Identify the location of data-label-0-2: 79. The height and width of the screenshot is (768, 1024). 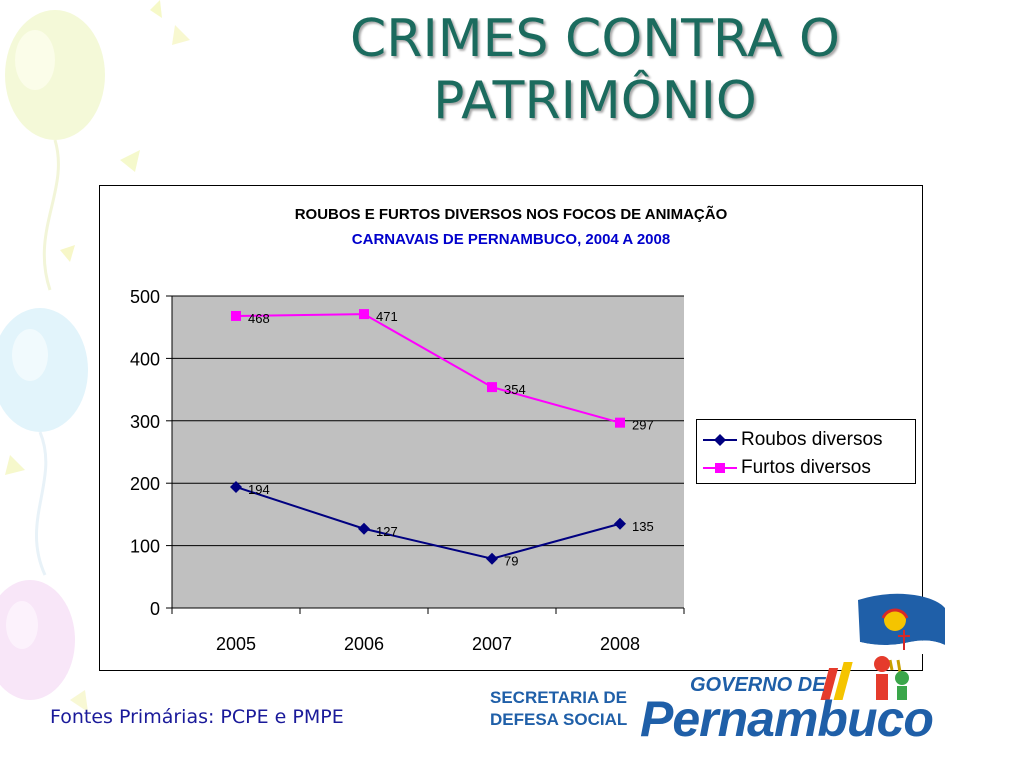
(511, 561).